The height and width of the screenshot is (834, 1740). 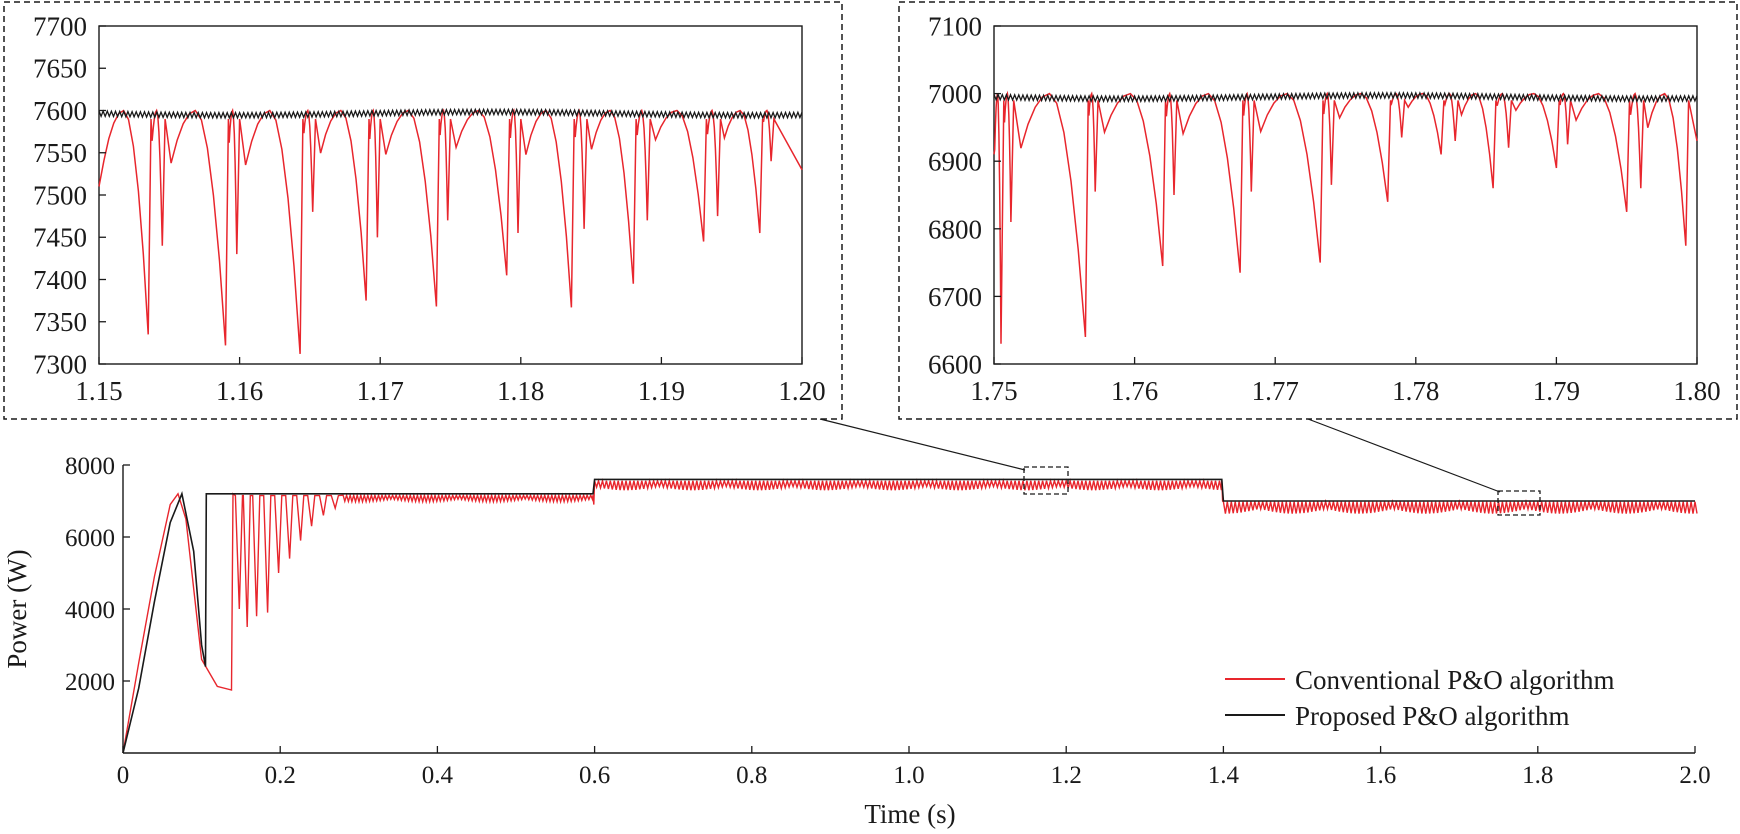 I want to click on x-tick-label: 0.4, so click(x=438, y=775).